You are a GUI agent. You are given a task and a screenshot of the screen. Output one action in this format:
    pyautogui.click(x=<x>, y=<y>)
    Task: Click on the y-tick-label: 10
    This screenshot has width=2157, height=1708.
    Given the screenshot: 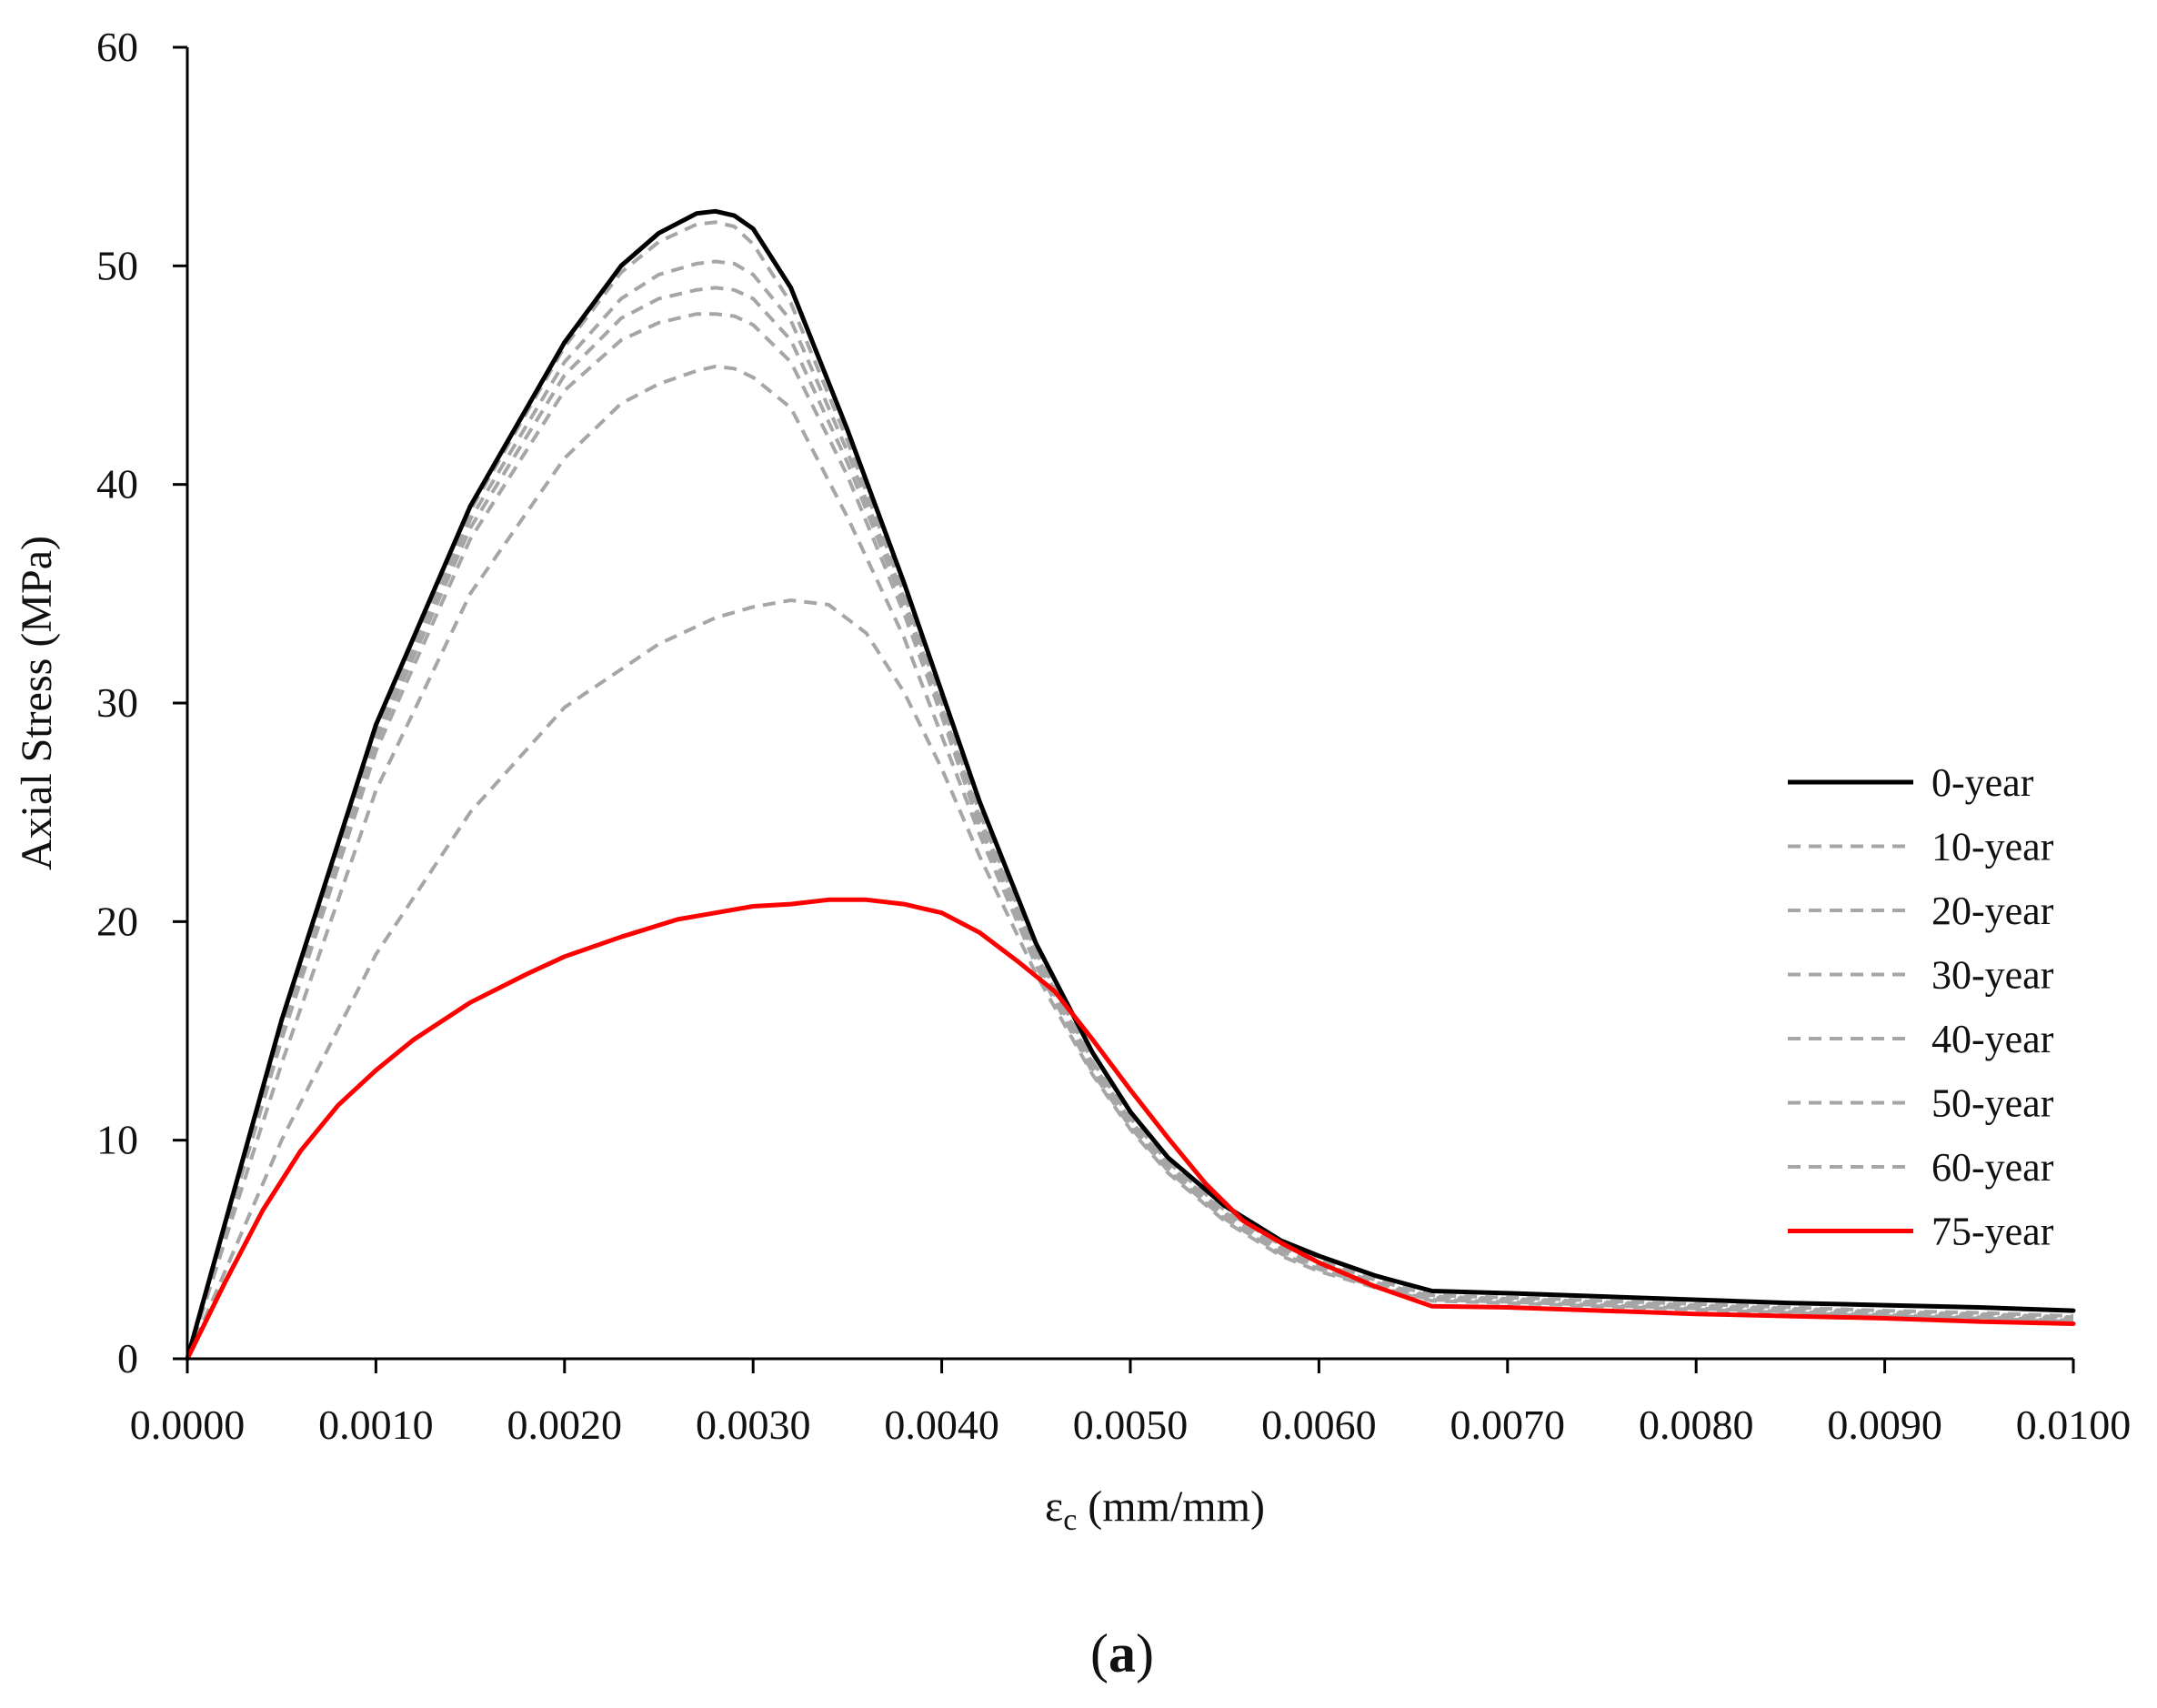 What is the action you would take?
    pyautogui.click(x=117, y=1140)
    